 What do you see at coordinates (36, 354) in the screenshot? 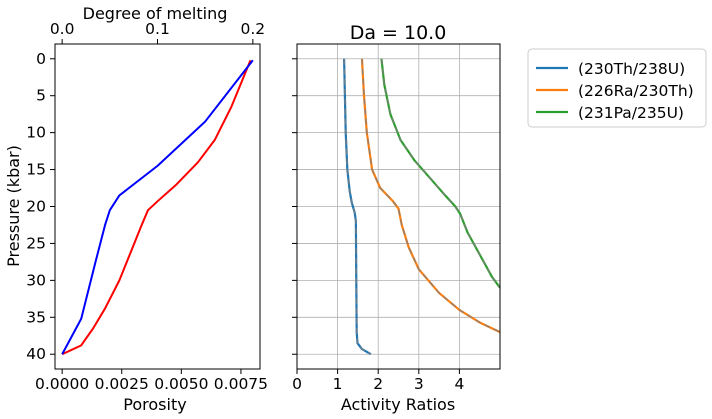
I see `left-y-tick-label: 40` at bounding box center [36, 354].